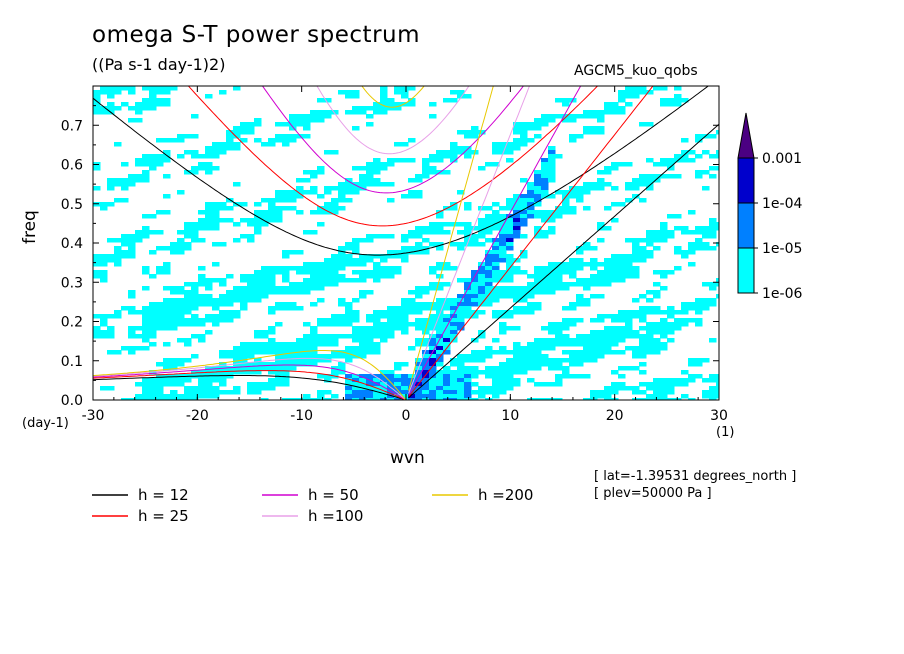 This screenshot has width=904, height=654. Describe the element at coordinates (725, 432) in the screenshot. I see `x-axis-unit: (1)` at that location.